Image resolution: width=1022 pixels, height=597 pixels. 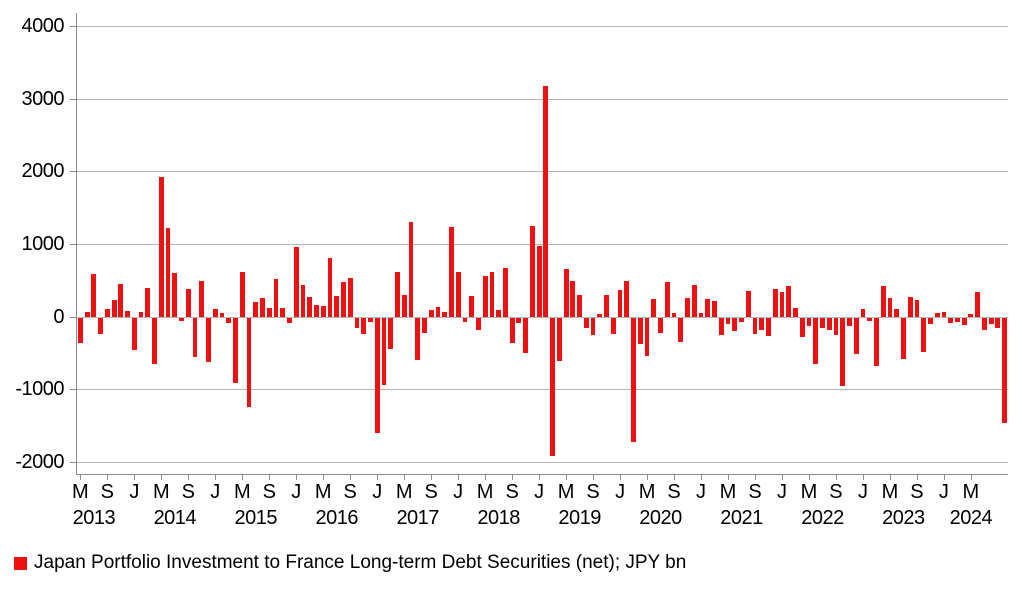 What do you see at coordinates (822, 518) in the screenshot?
I see `x-year-label: 2022` at bounding box center [822, 518].